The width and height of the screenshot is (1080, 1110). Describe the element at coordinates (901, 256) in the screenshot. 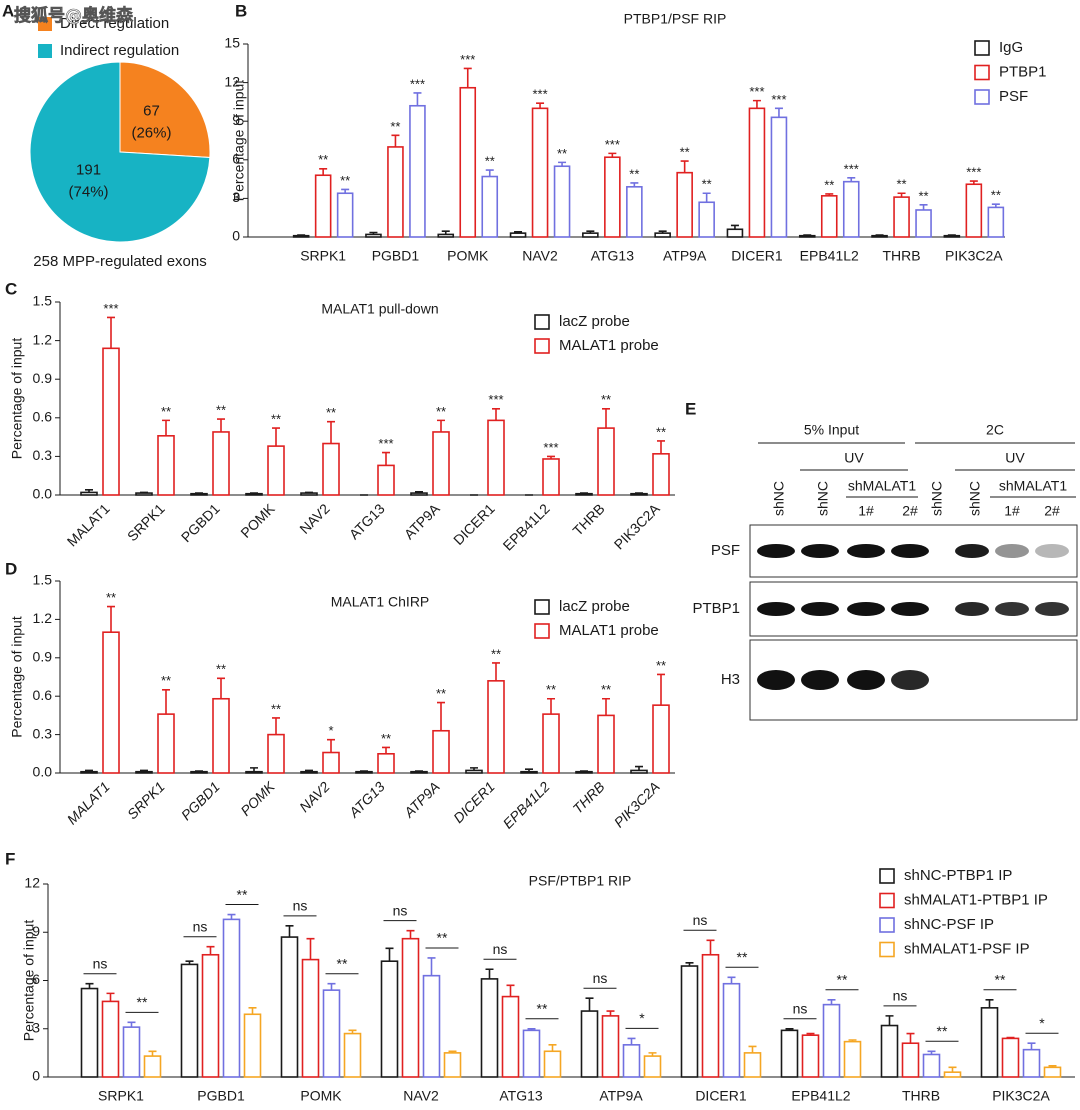

I see `x-tick-label: THRB` at that location.